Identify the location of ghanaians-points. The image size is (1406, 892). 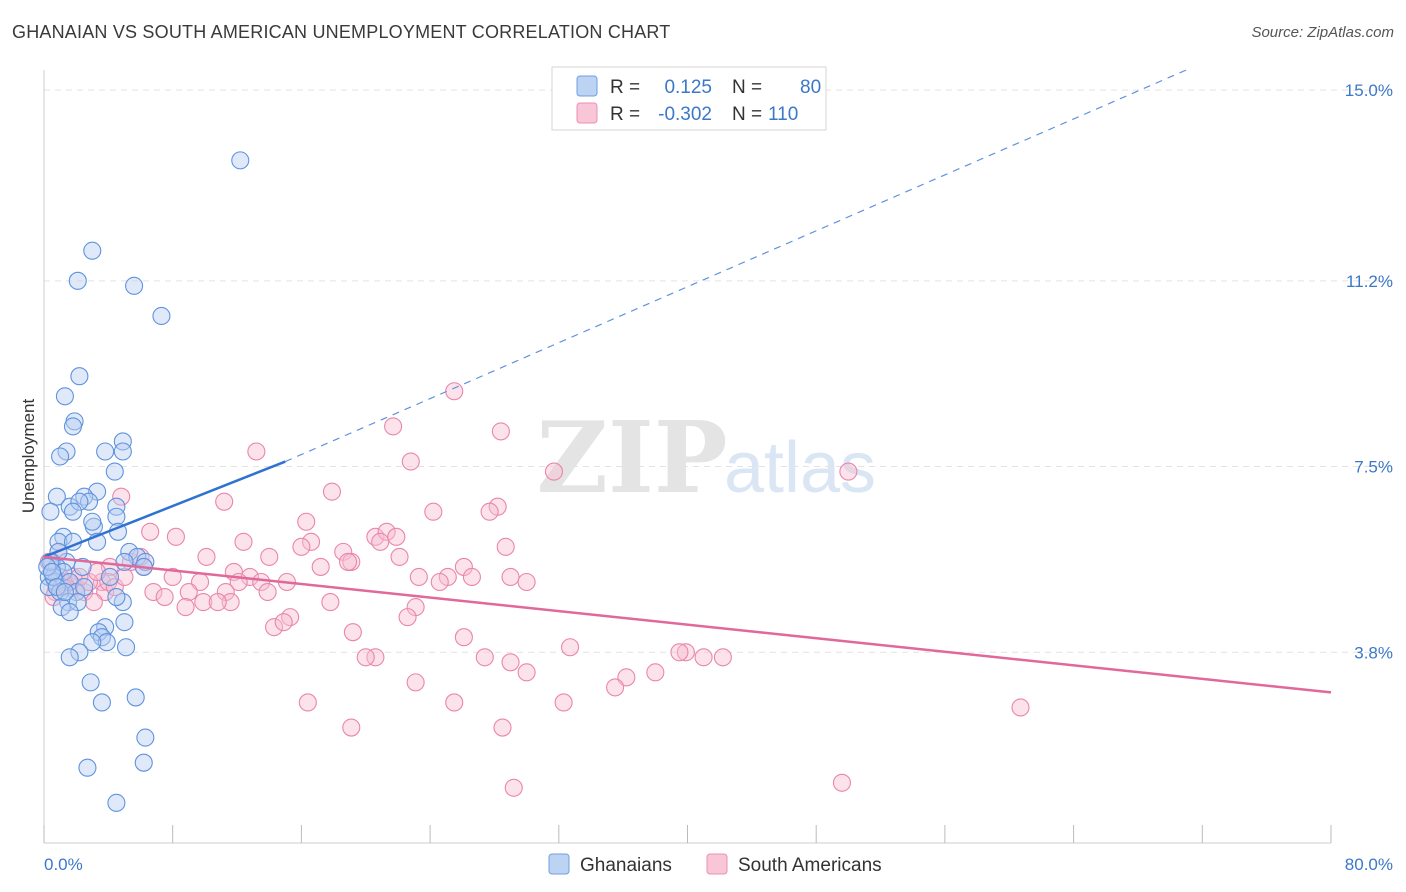
(144, 481).